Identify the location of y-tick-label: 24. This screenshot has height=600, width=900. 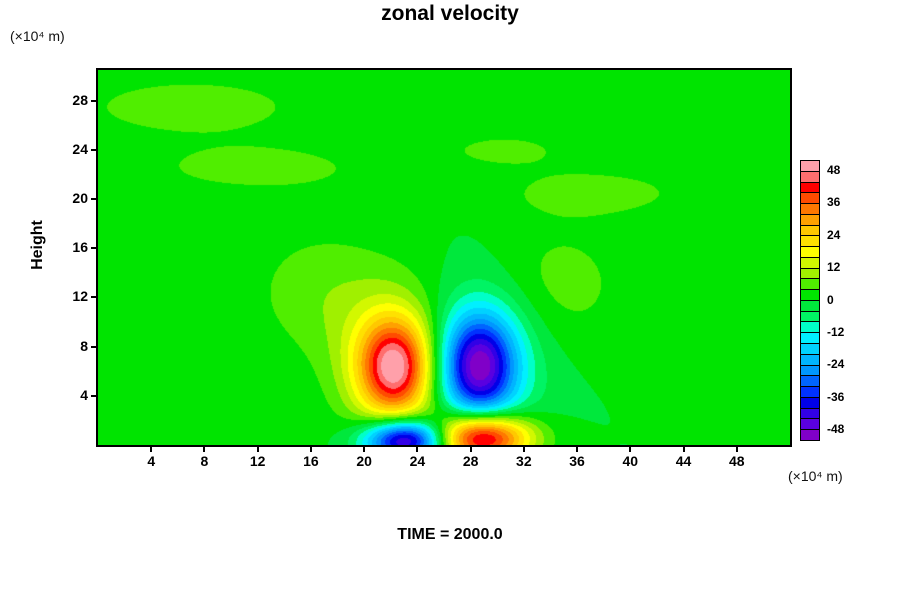
(80, 148).